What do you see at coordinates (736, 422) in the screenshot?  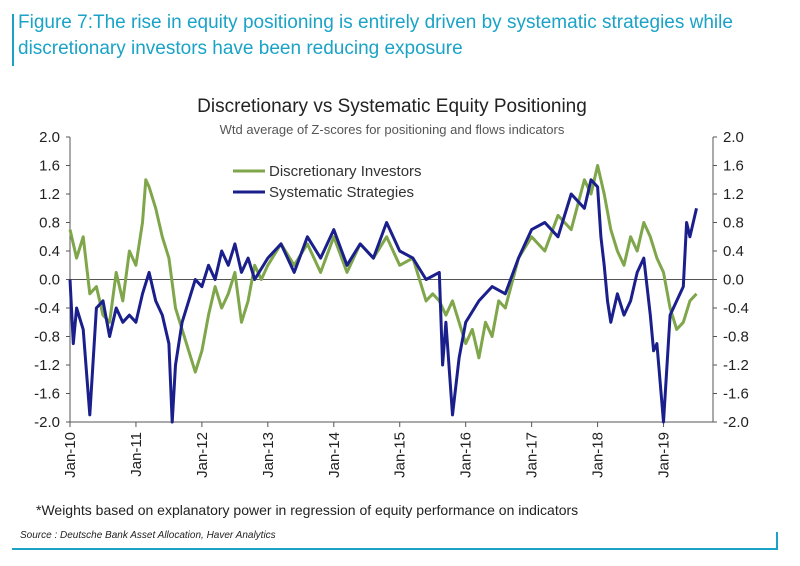 I see `y-tick-label-right: -2.0` at bounding box center [736, 422].